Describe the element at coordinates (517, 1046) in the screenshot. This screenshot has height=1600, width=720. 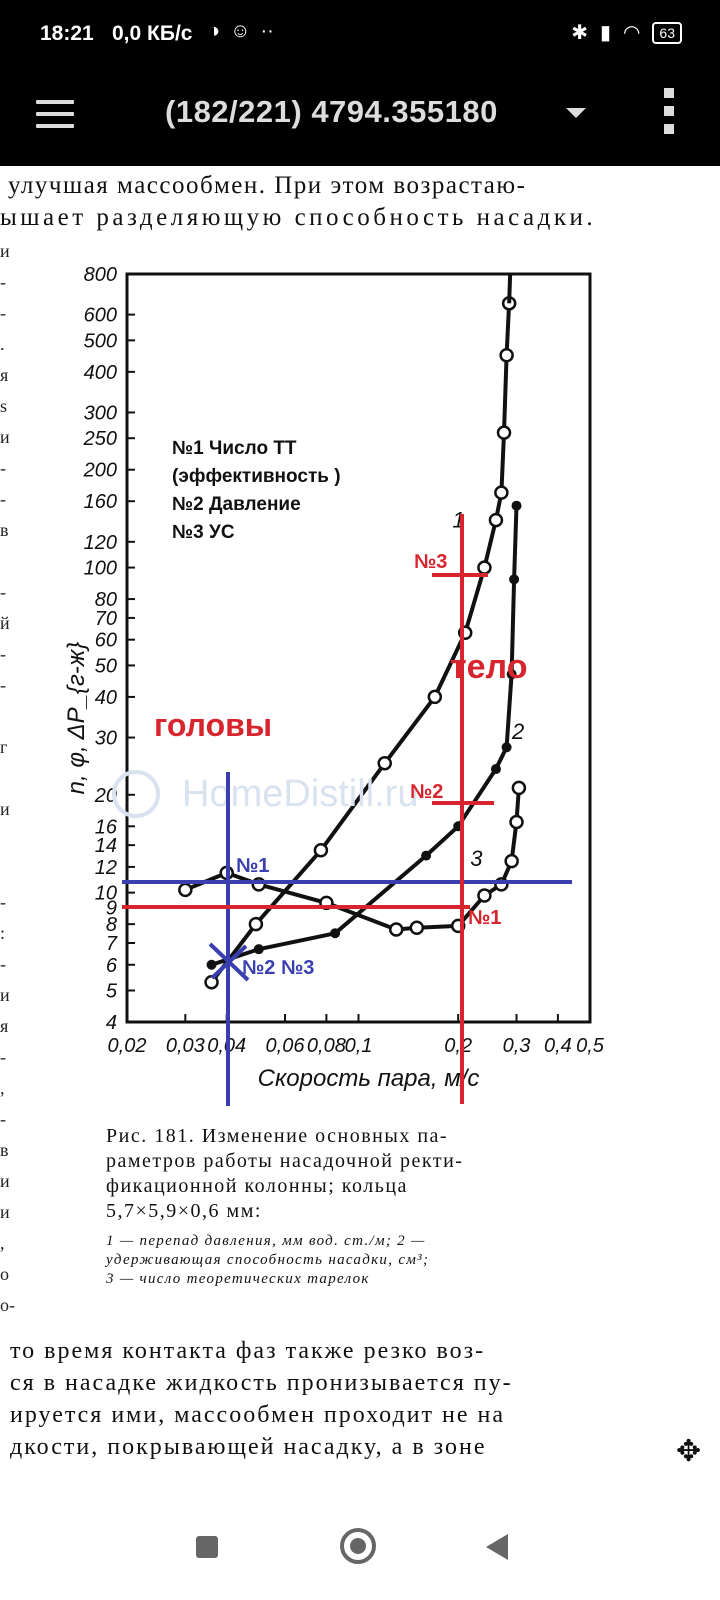
I see `x-tick-label: 0,3` at that location.